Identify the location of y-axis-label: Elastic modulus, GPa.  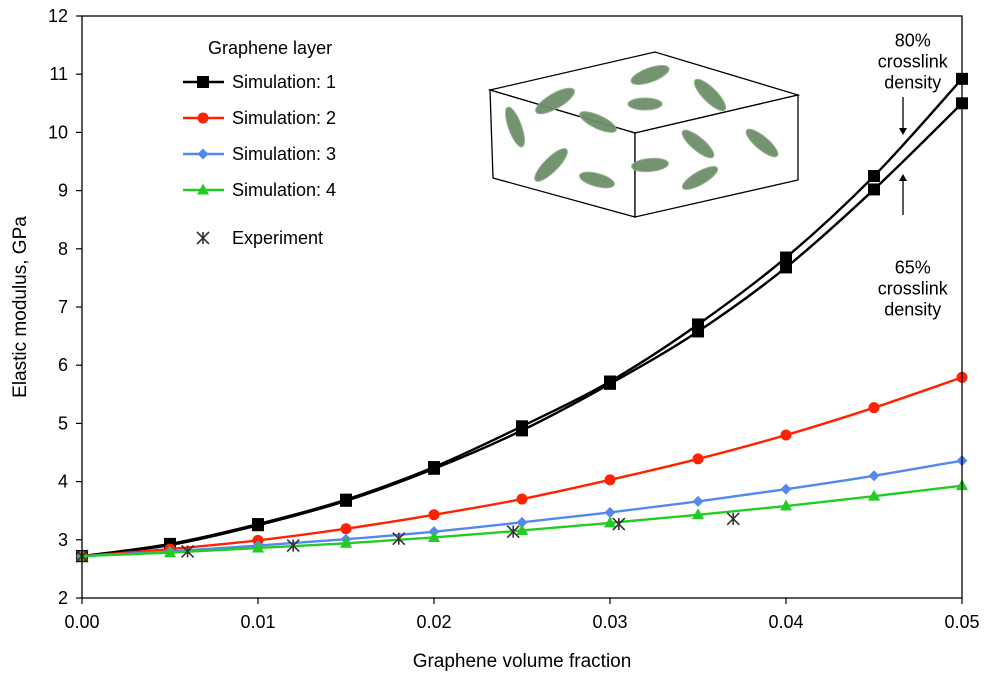
(20, 307).